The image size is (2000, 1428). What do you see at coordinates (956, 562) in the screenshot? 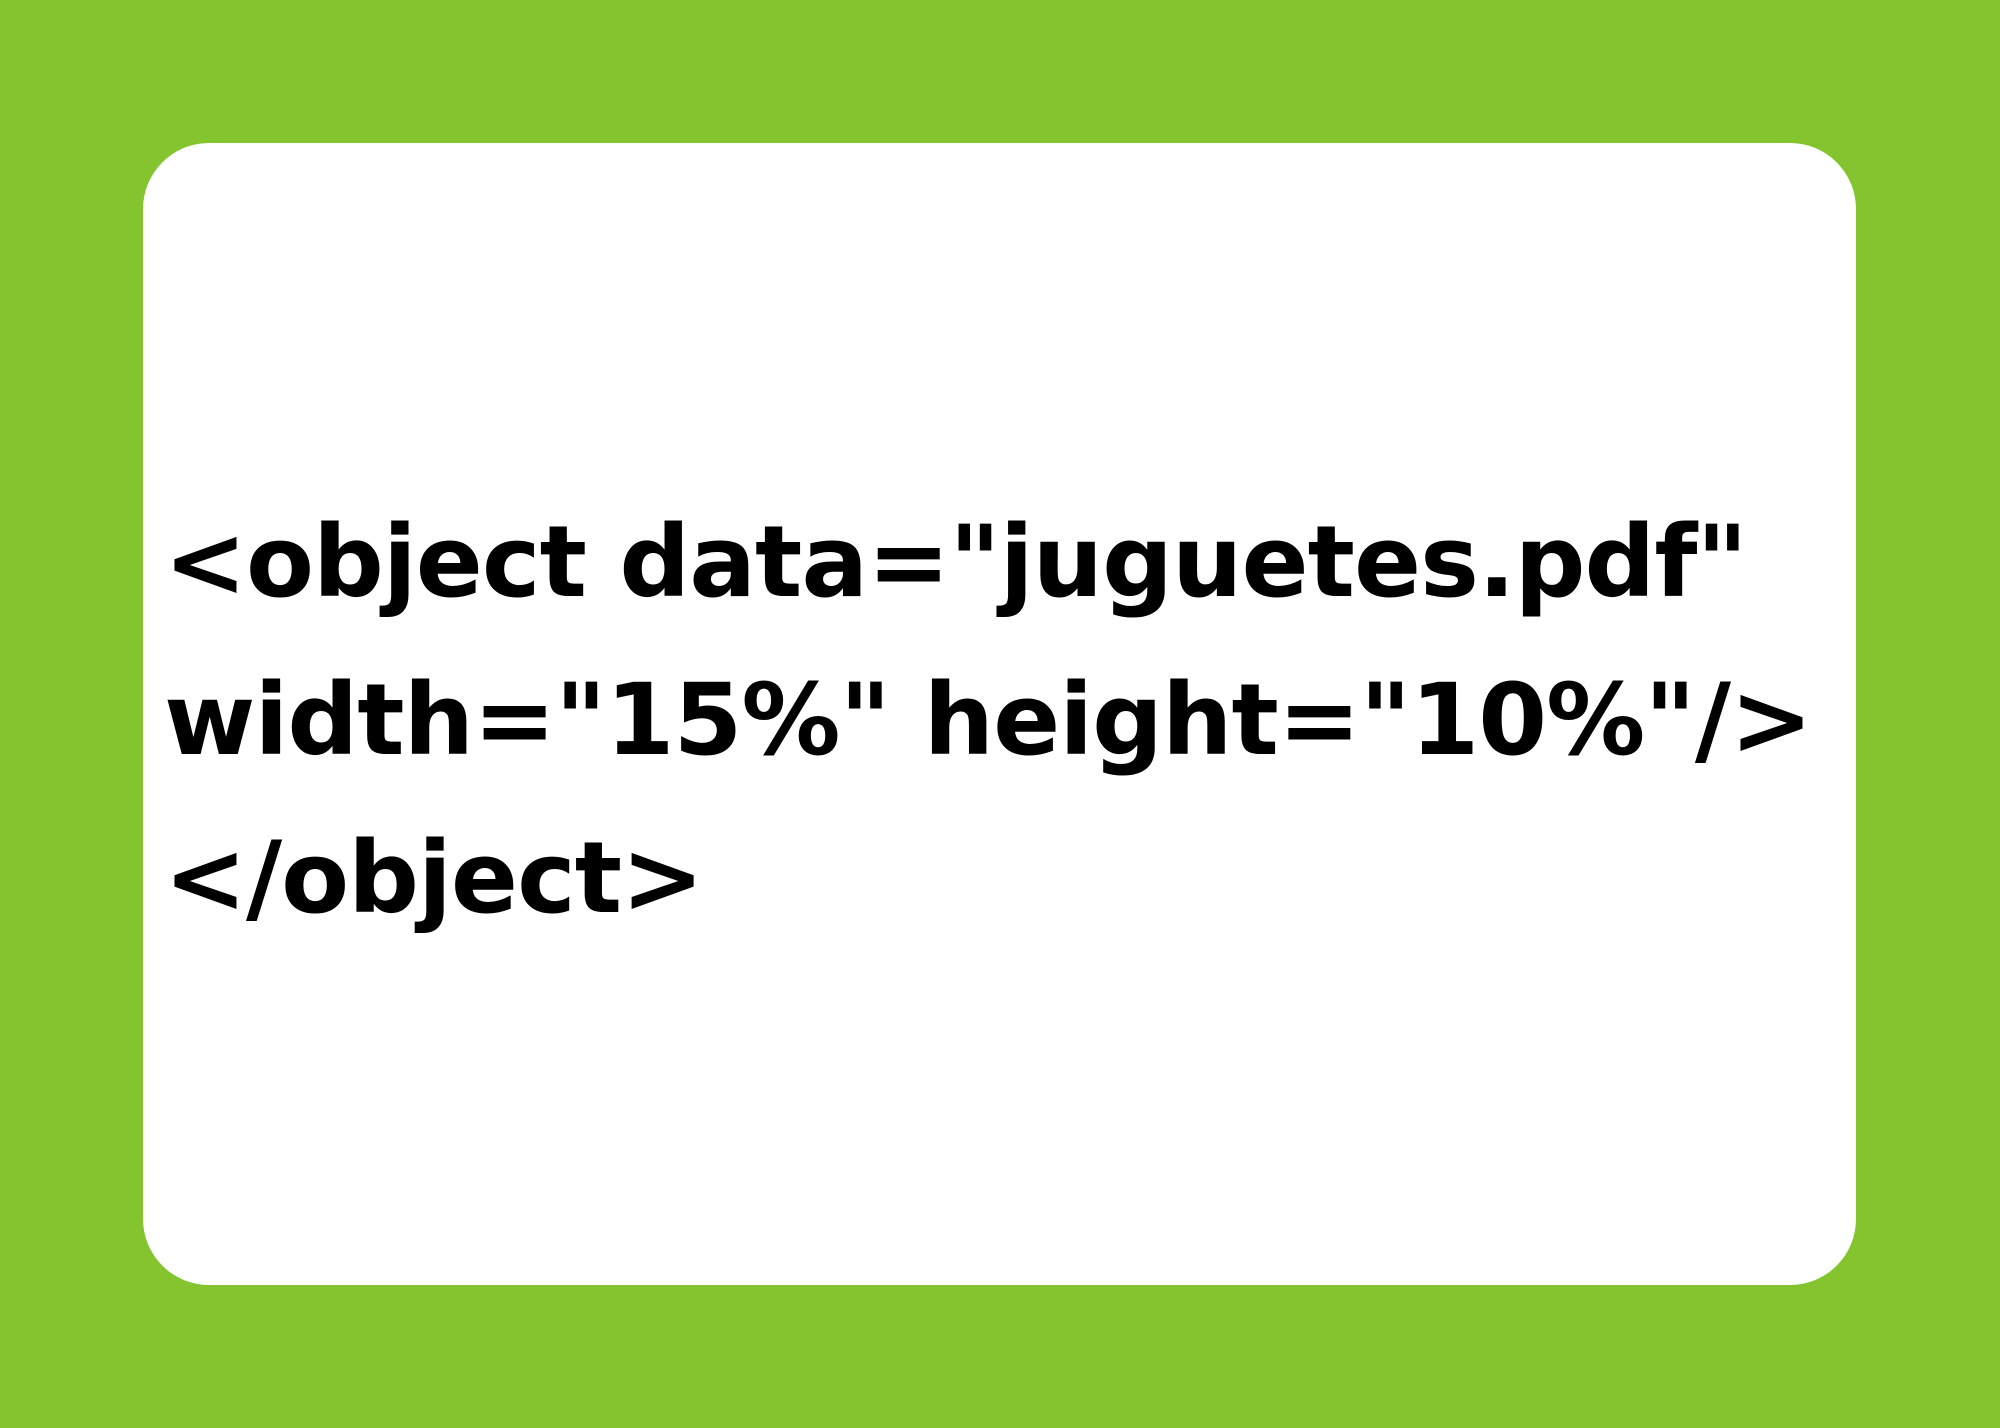
I see `code-line-1: <object data="juguetes.pdf"` at bounding box center [956, 562].